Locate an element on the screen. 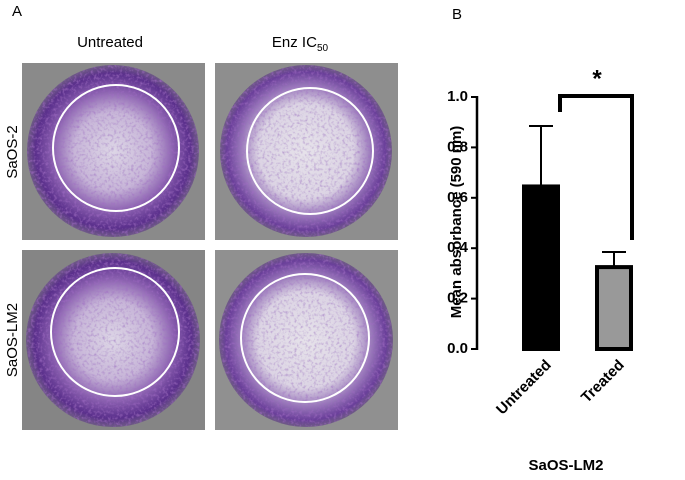  y-tick-label: 1.0 is located at coordinates (457, 96).